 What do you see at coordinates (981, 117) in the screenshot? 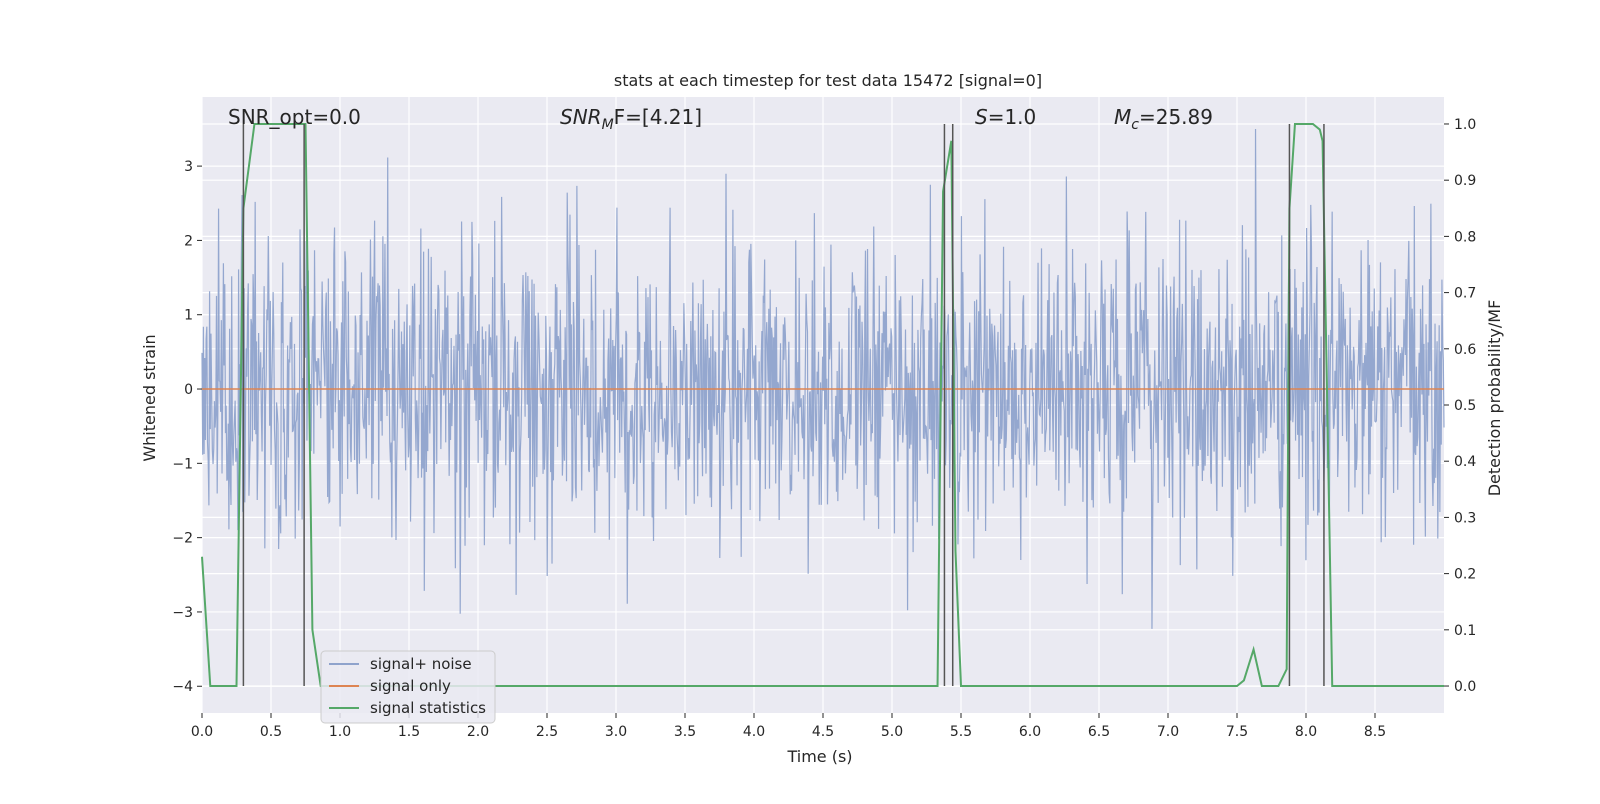
I see `annotation-s-symbol: S` at bounding box center [981, 117].